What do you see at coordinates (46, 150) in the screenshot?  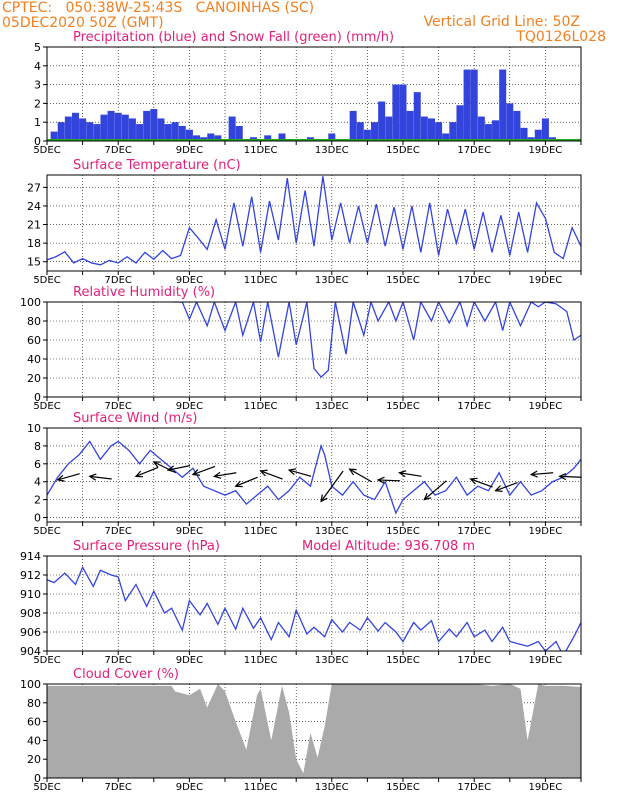 I see `precip-xtick-label: 5DEC` at bounding box center [46, 150].